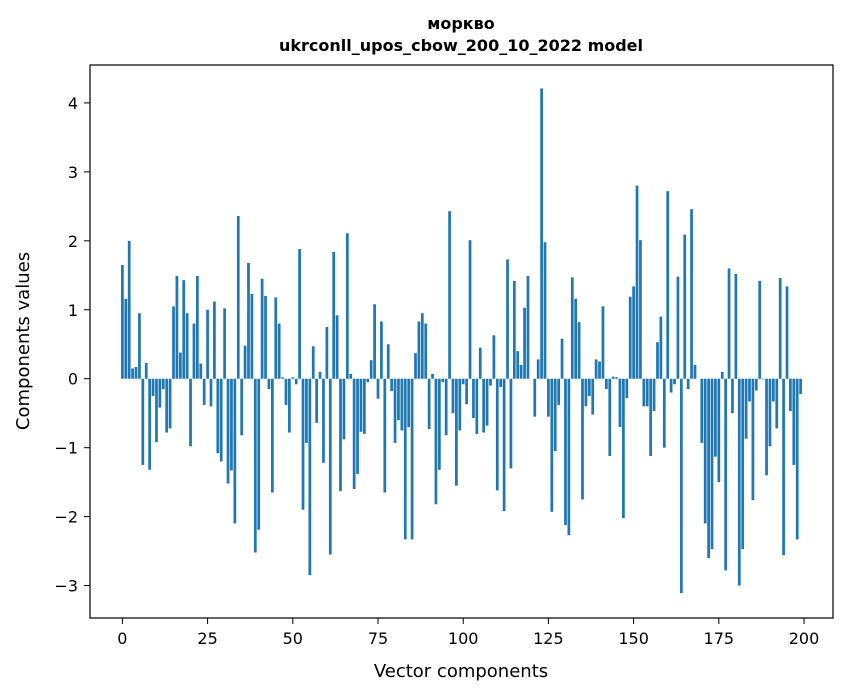 This screenshot has height=700, width=847. What do you see at coordinates (122, 638) in the screenshot?
I see `x-tick-label: 0` at bounding box center [122, 638].